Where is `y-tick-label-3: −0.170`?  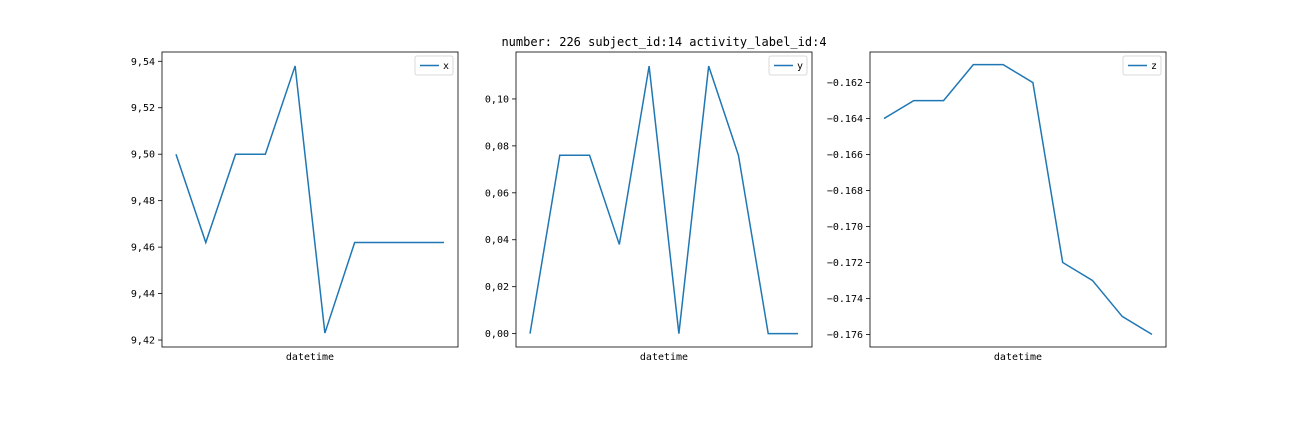
y-tick-label-3: −0.170 is located at coordinates (845, 227).